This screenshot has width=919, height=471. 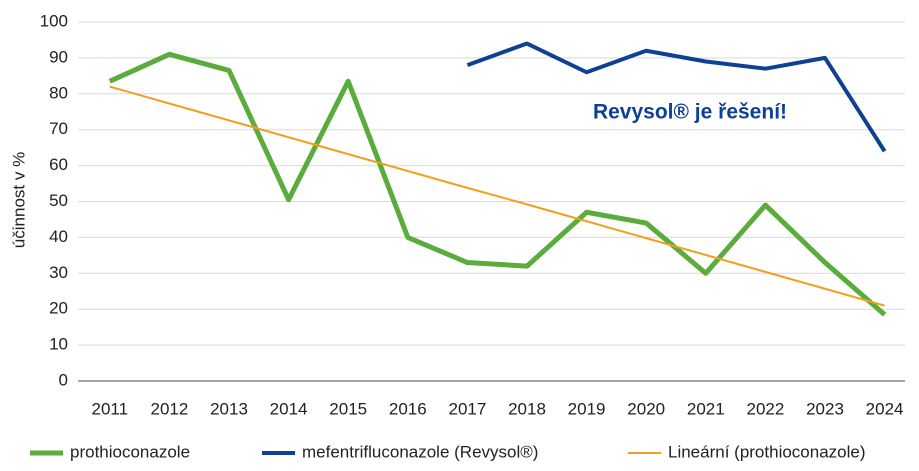 I want to click on x-tick-label: 2014, so click(x=289, y=408).